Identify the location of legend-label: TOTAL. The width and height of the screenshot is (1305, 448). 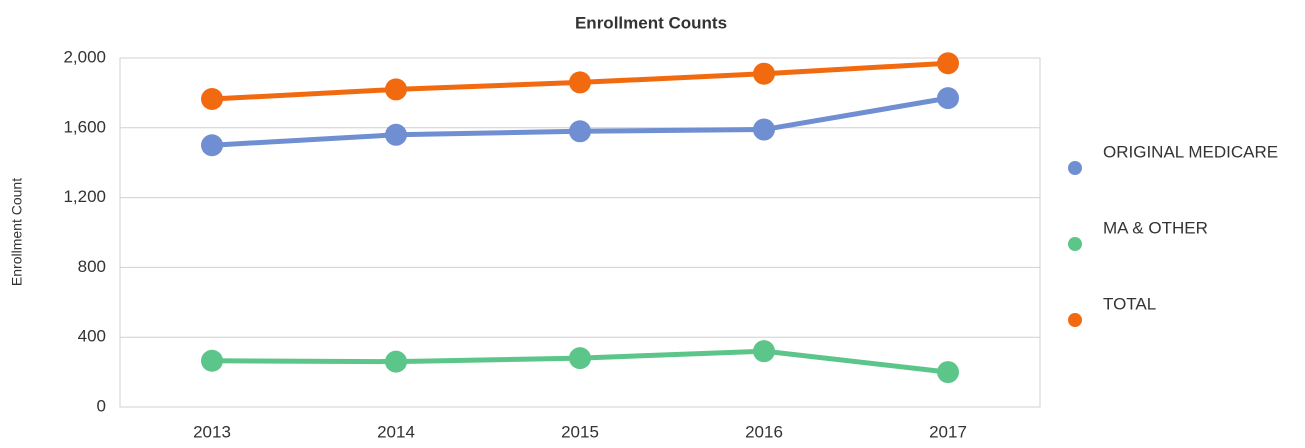
(1129, 303).